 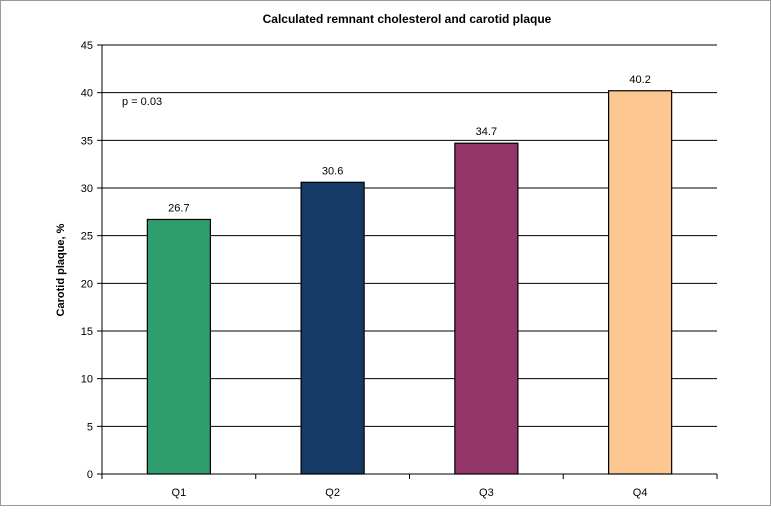 I want to click on y-tick-label: 5, so click(x=90, y=427).